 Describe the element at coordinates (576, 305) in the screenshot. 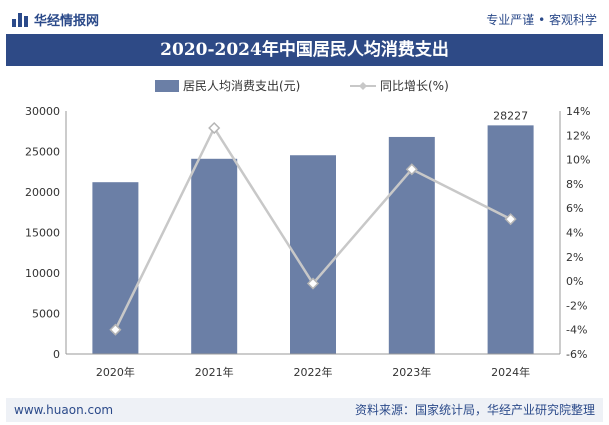

I see `right-tick-label: -2%` at that location.